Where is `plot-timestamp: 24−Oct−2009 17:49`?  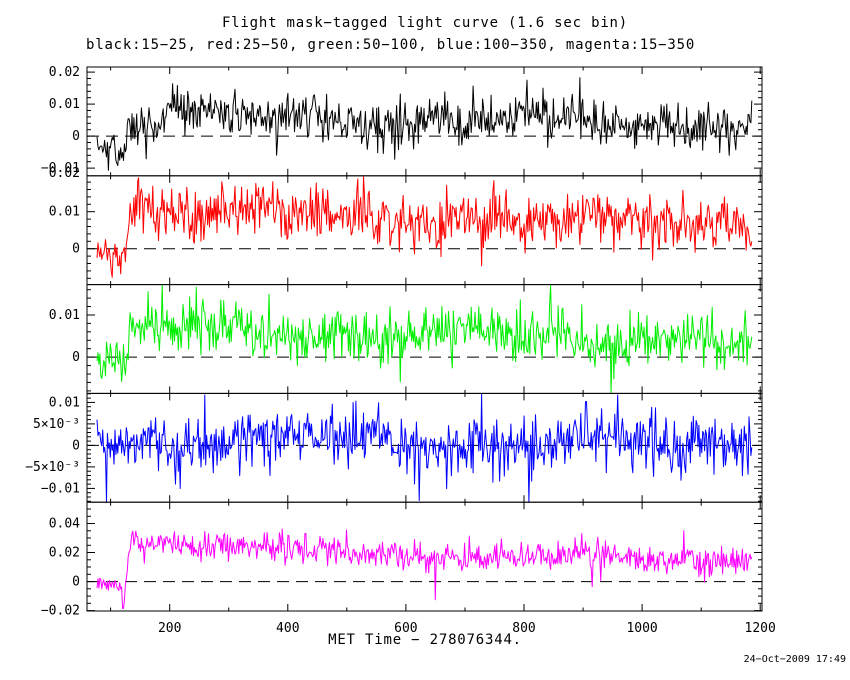 plot-timestamp: 24−Oct−2009 17:49 is located at coordinates (794, 659).